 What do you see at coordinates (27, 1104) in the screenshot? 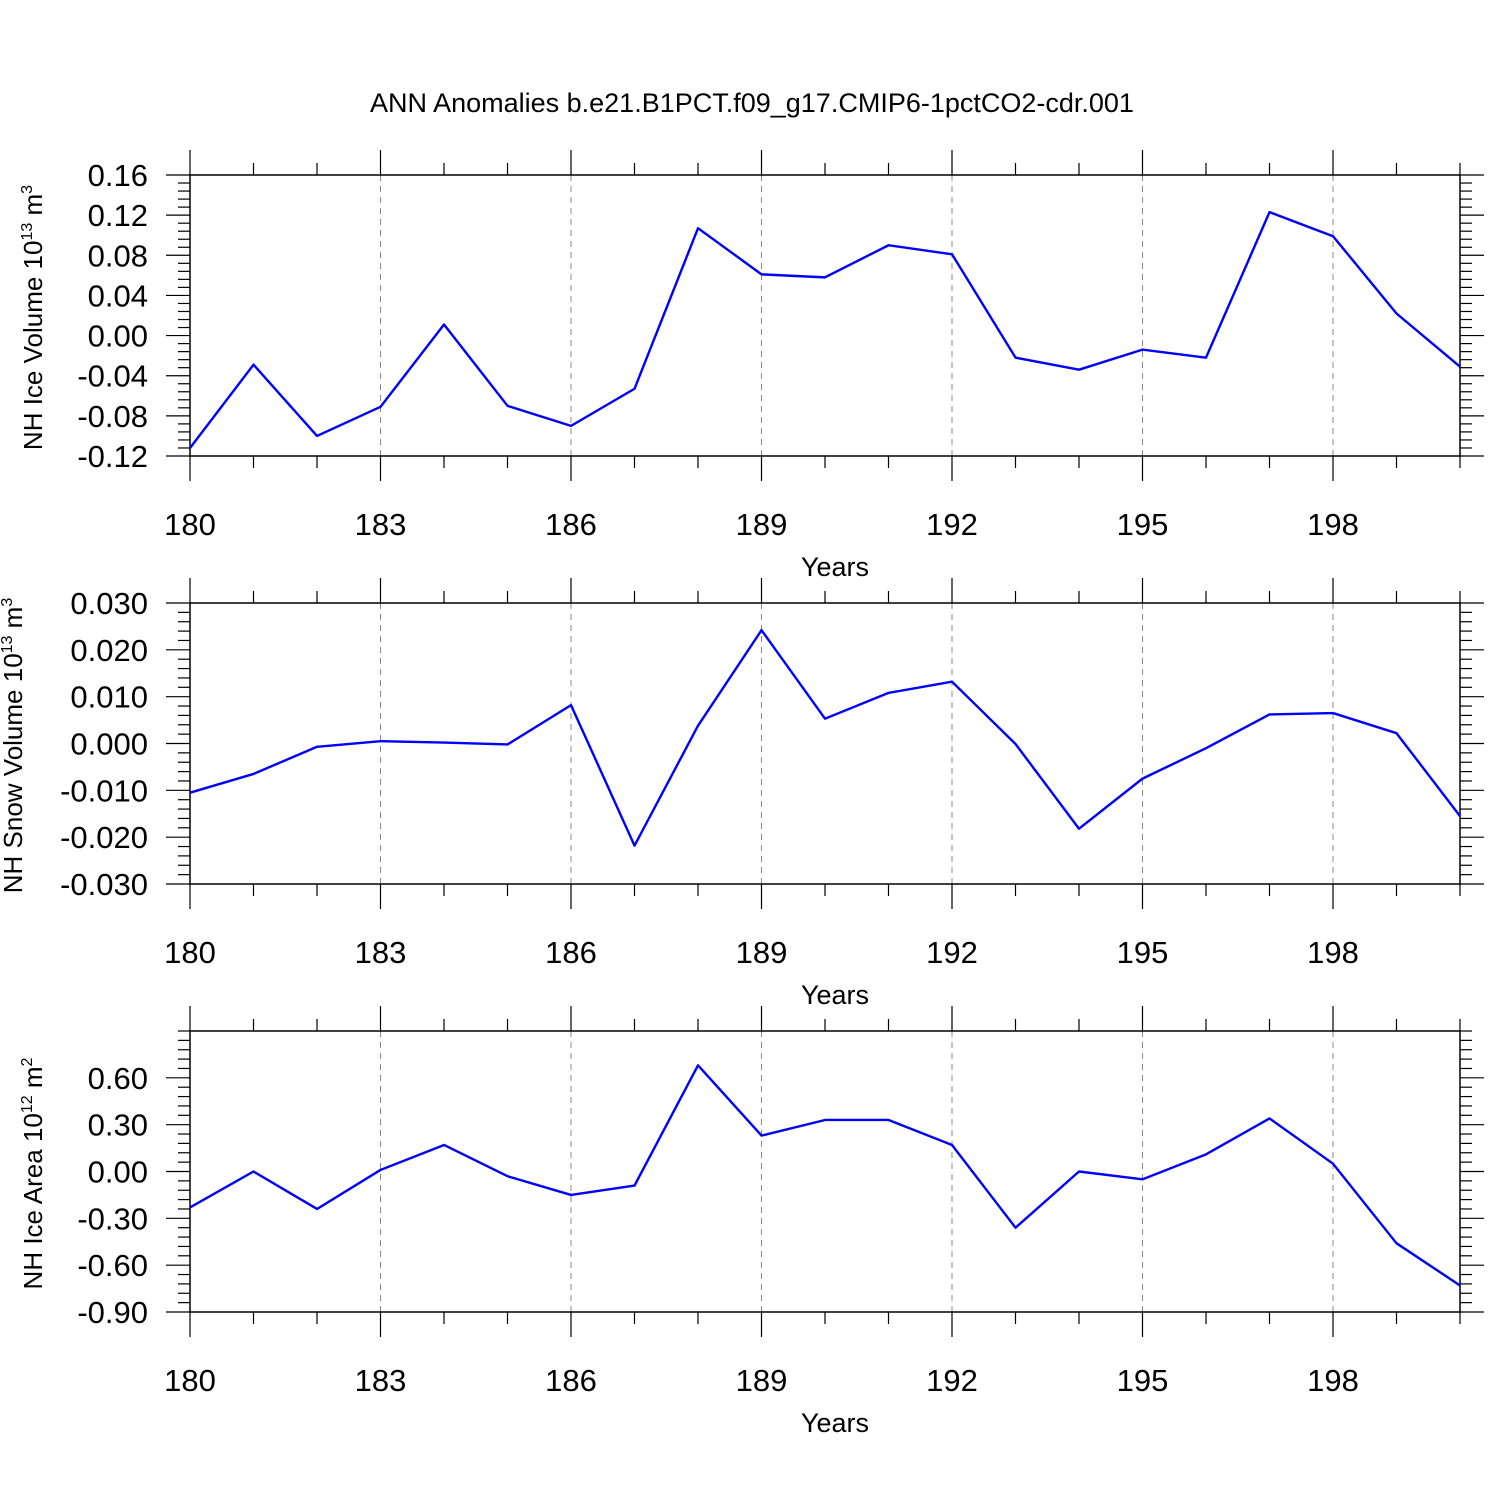
I see `y-axis-label-superscript: 12` at bounding box center [27, 1104].